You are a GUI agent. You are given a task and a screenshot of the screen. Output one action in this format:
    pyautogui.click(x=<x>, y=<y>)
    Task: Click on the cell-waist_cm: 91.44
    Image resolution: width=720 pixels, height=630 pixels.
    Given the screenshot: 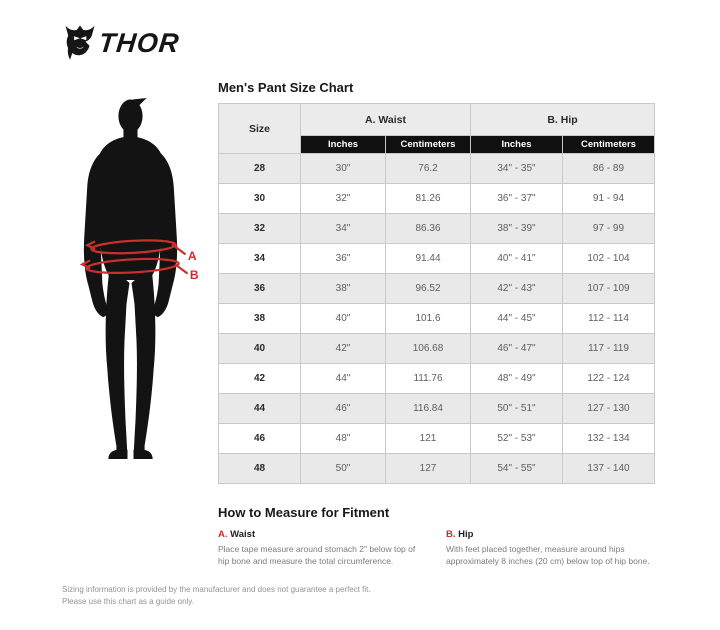 What is the action you would take?
    pyautogui.click(x=428, y=258)
    